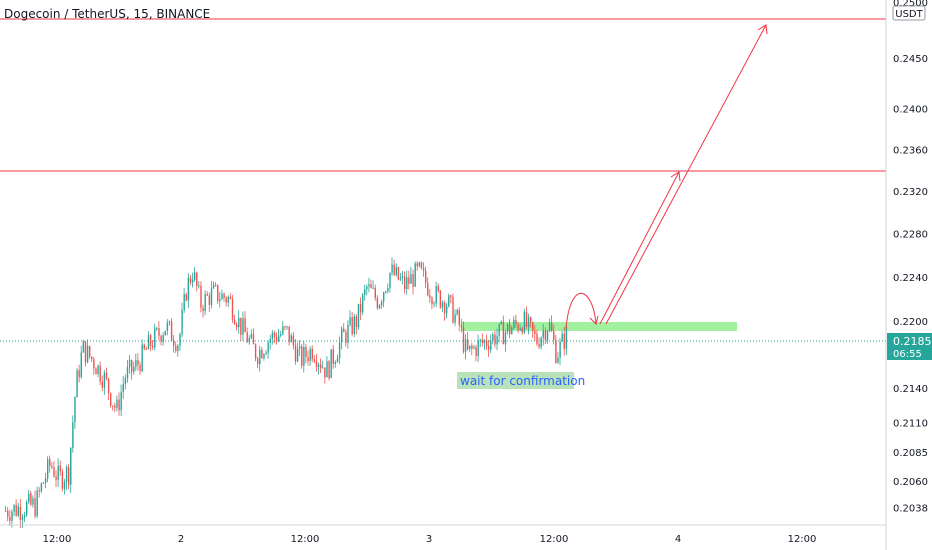 This screenshot has height=550, width=932. What do you see at coordinates (599, 326) in the screenshot?
I see `resistance-zone` at bounding box center [599, 326].